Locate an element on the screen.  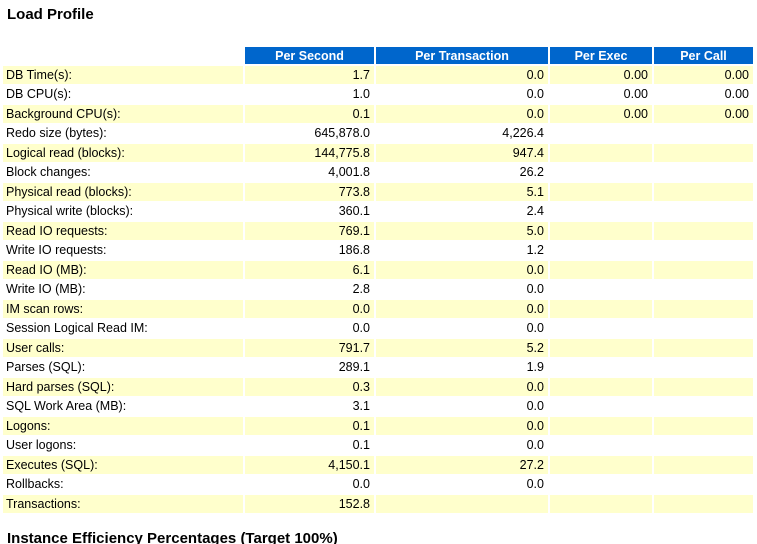
row-label-cell: DB Time(s): is located at coordinates (123, 75).